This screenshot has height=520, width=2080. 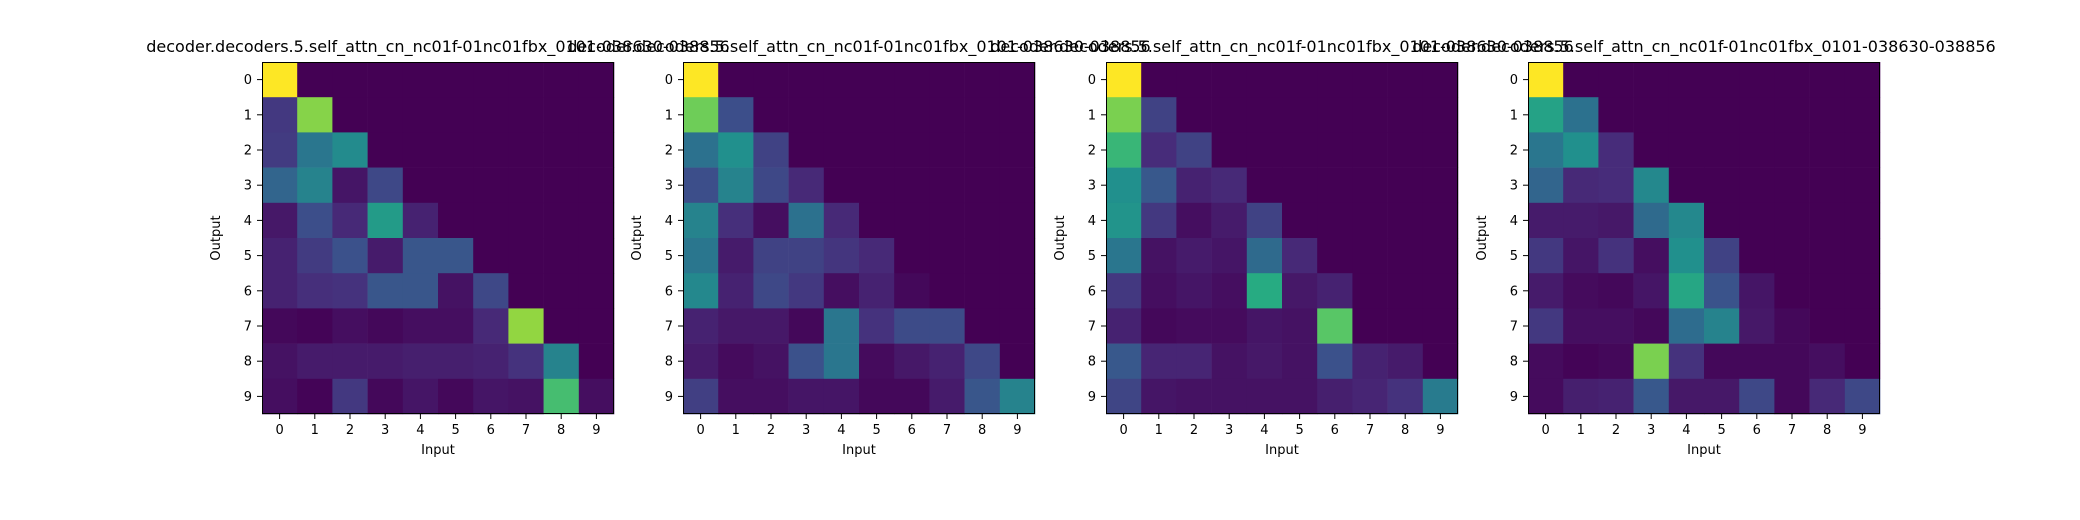 I want to click on y-tick-label: 2, so click(x=1514, y=151).